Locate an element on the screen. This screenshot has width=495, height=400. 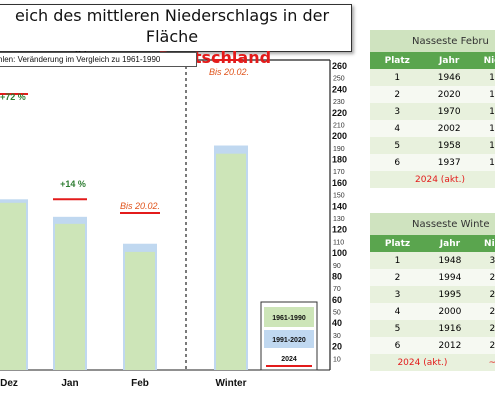
y-tick-label: 10 is located at coordinates (337, 359).